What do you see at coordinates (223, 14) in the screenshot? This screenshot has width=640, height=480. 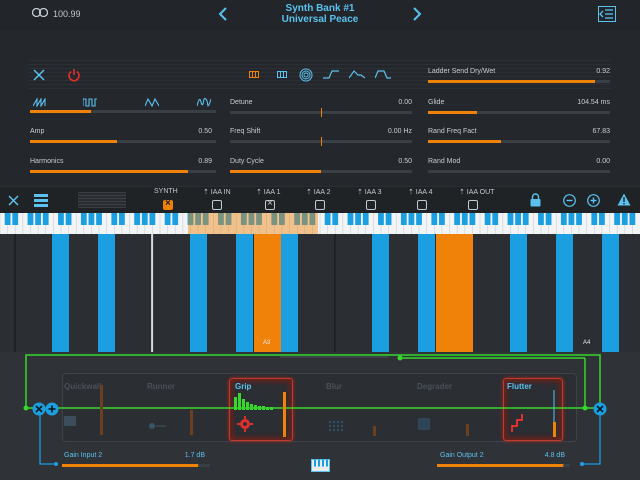 I see `previous-preset-button` at bounding box center [223, 14].